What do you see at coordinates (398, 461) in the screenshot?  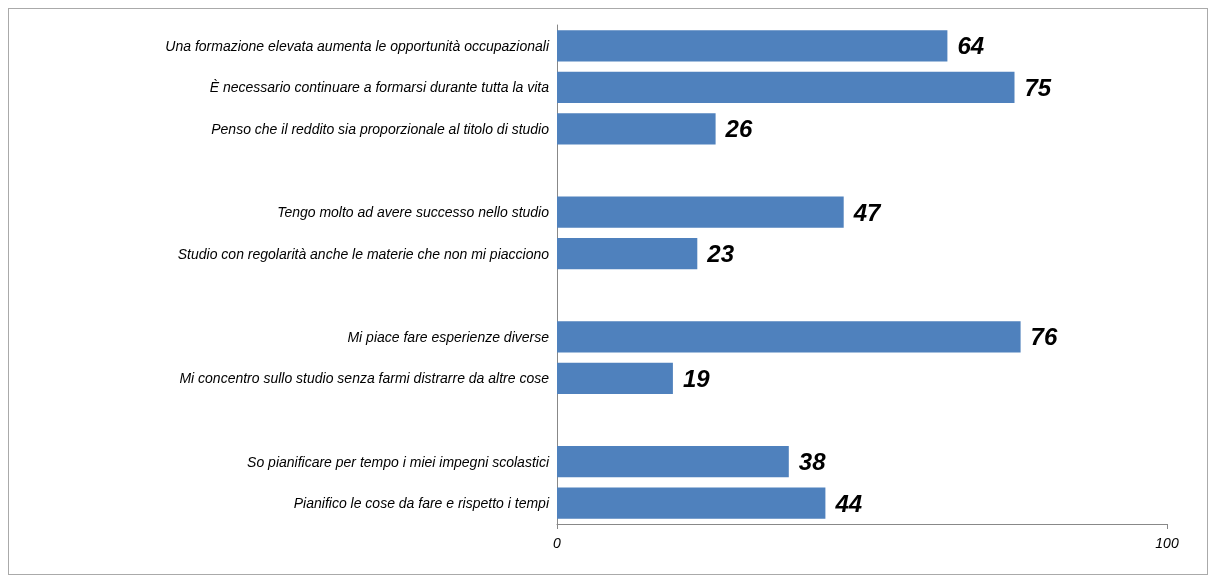 I see `y-tick-label: So pianificare per tempo i miei impegni scolastici` at bounding box center [398, 461].